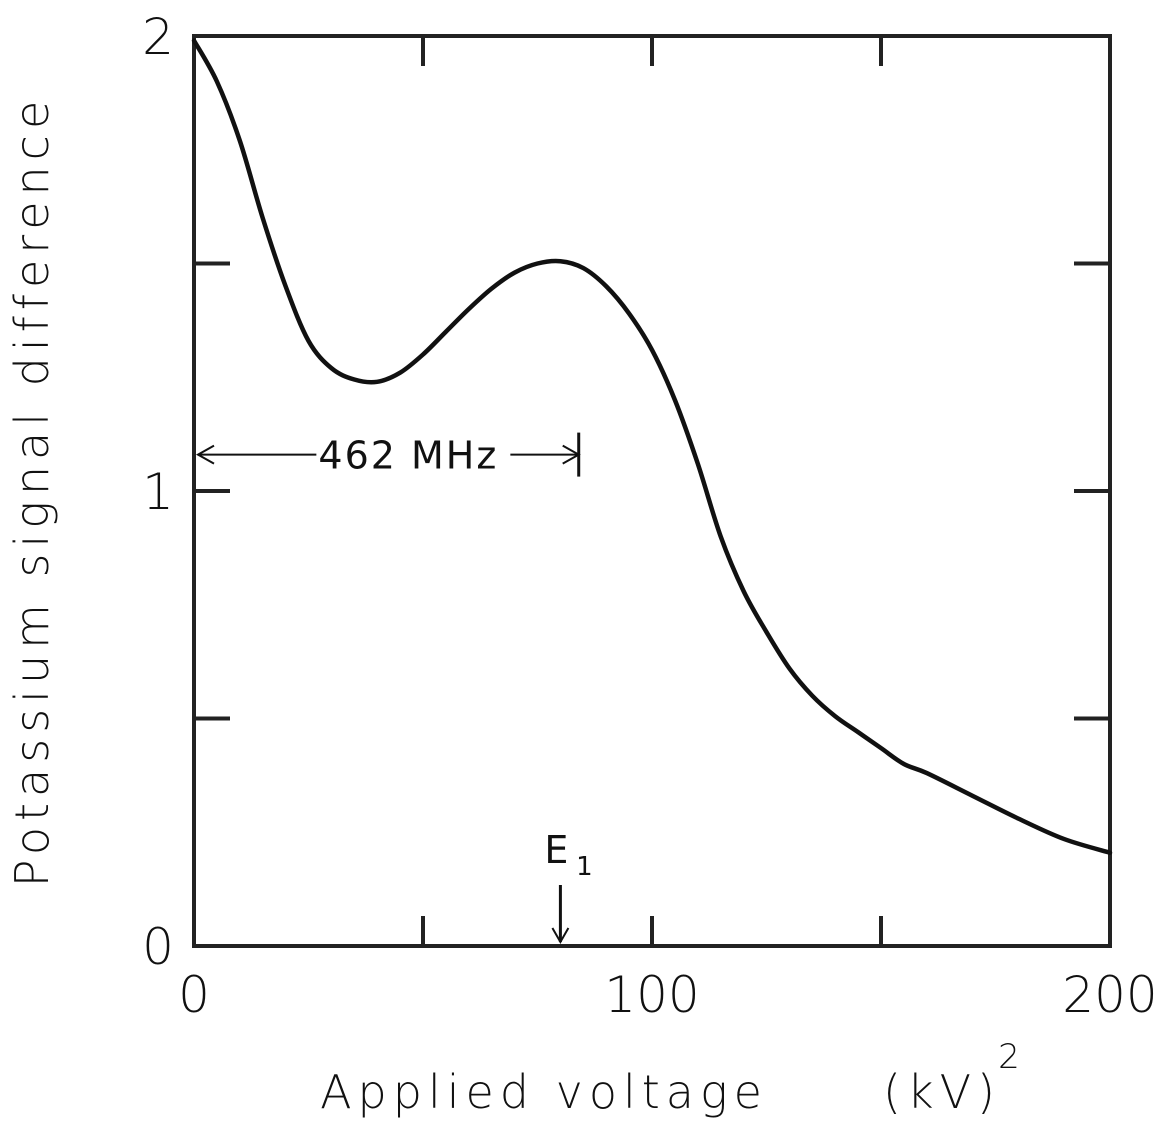 The image size is (1156, 1127). What do you see at coordinates (651, 995) in the screenshot?
I see `x-tick-label: 100` at bounding box center [651, 995].